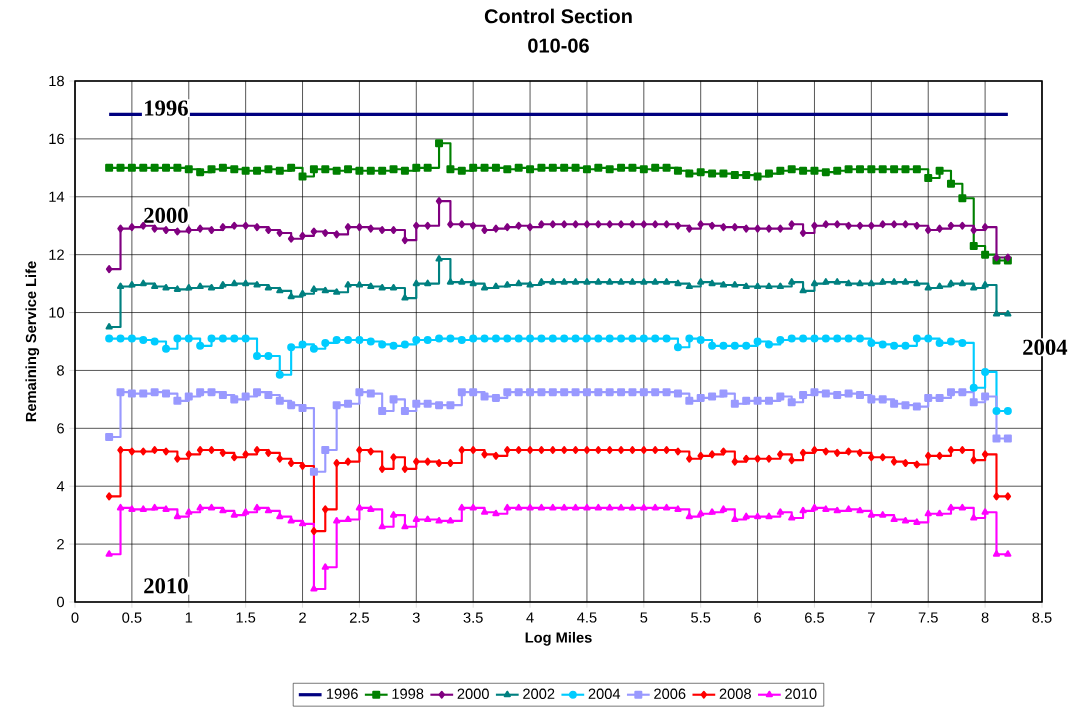 This screenshot has height=710, width=1075. What do you see at coordinates (758, 617) in the screenshot?
I see `x-tick-label: 6` at bounding box center [758, 617].